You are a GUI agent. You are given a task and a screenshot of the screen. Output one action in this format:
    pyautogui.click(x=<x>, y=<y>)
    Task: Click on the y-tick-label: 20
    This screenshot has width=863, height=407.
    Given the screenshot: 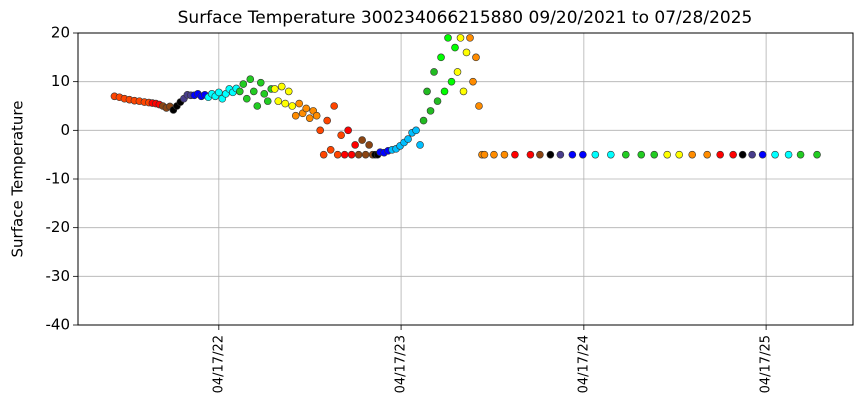 What is the action you would take?
    pyautogui.click(x=60, y=33)
    